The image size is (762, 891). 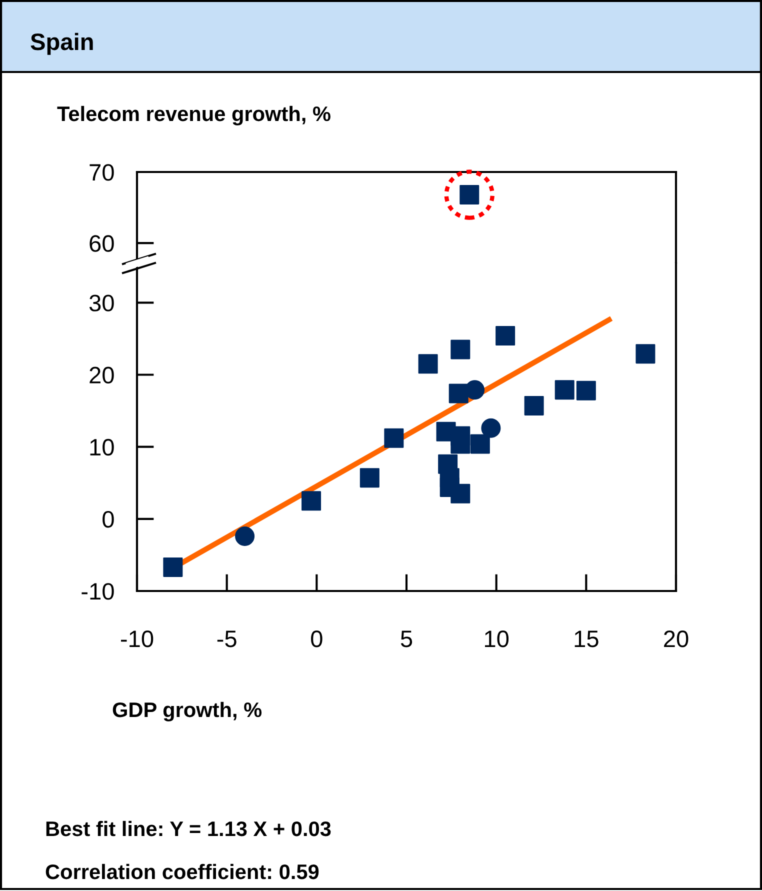 What do you see at coordinates (676, 639) in the screenshot?
I see `x-tick-label: 20` at bounding box center [676, 639].